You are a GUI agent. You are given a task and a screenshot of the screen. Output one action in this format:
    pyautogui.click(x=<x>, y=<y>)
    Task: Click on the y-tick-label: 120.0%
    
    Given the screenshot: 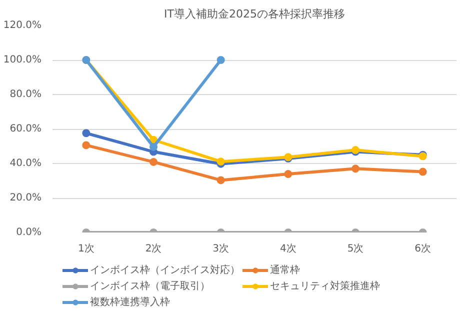 What is the action you would take?
    pyautogui.click(x=22, y=25)
    